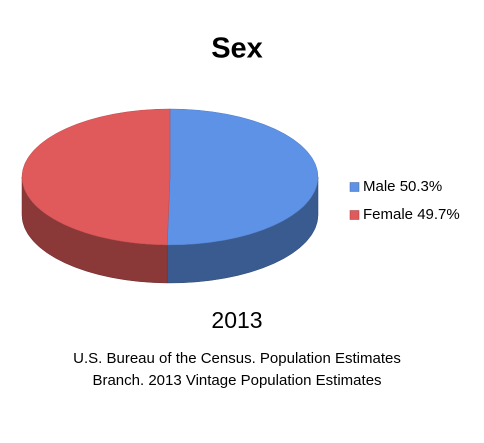 The image size is (484, 443). What do you see at coordinates (237, 49) in the screenshot?
I see `chart-title: Sex` at bounding box center [237, 49].